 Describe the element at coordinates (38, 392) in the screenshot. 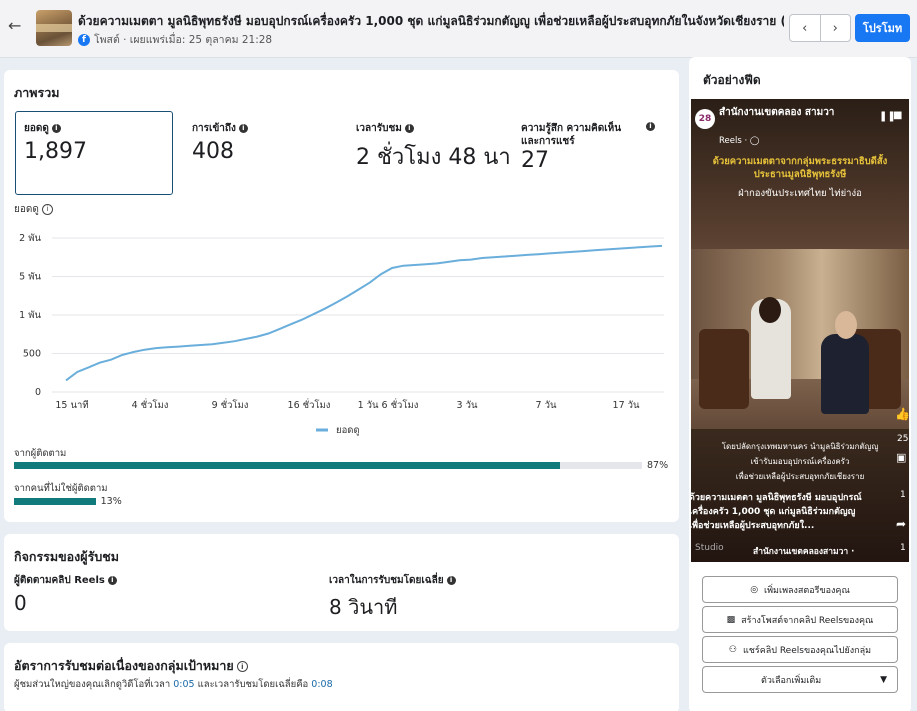

I see `y-tick-label: 0` at that location.